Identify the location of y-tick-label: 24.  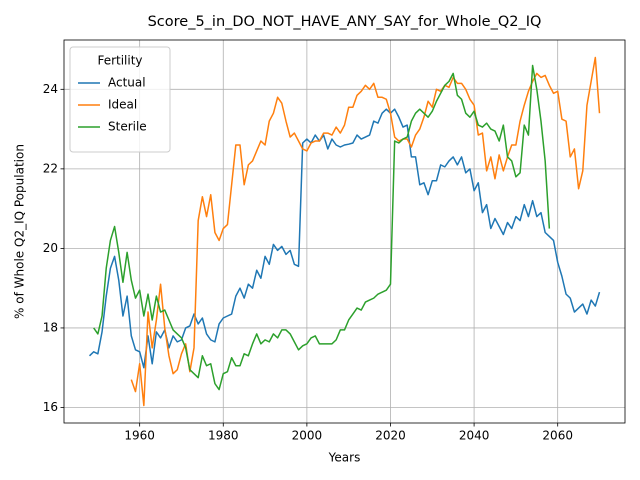
(50, 89).